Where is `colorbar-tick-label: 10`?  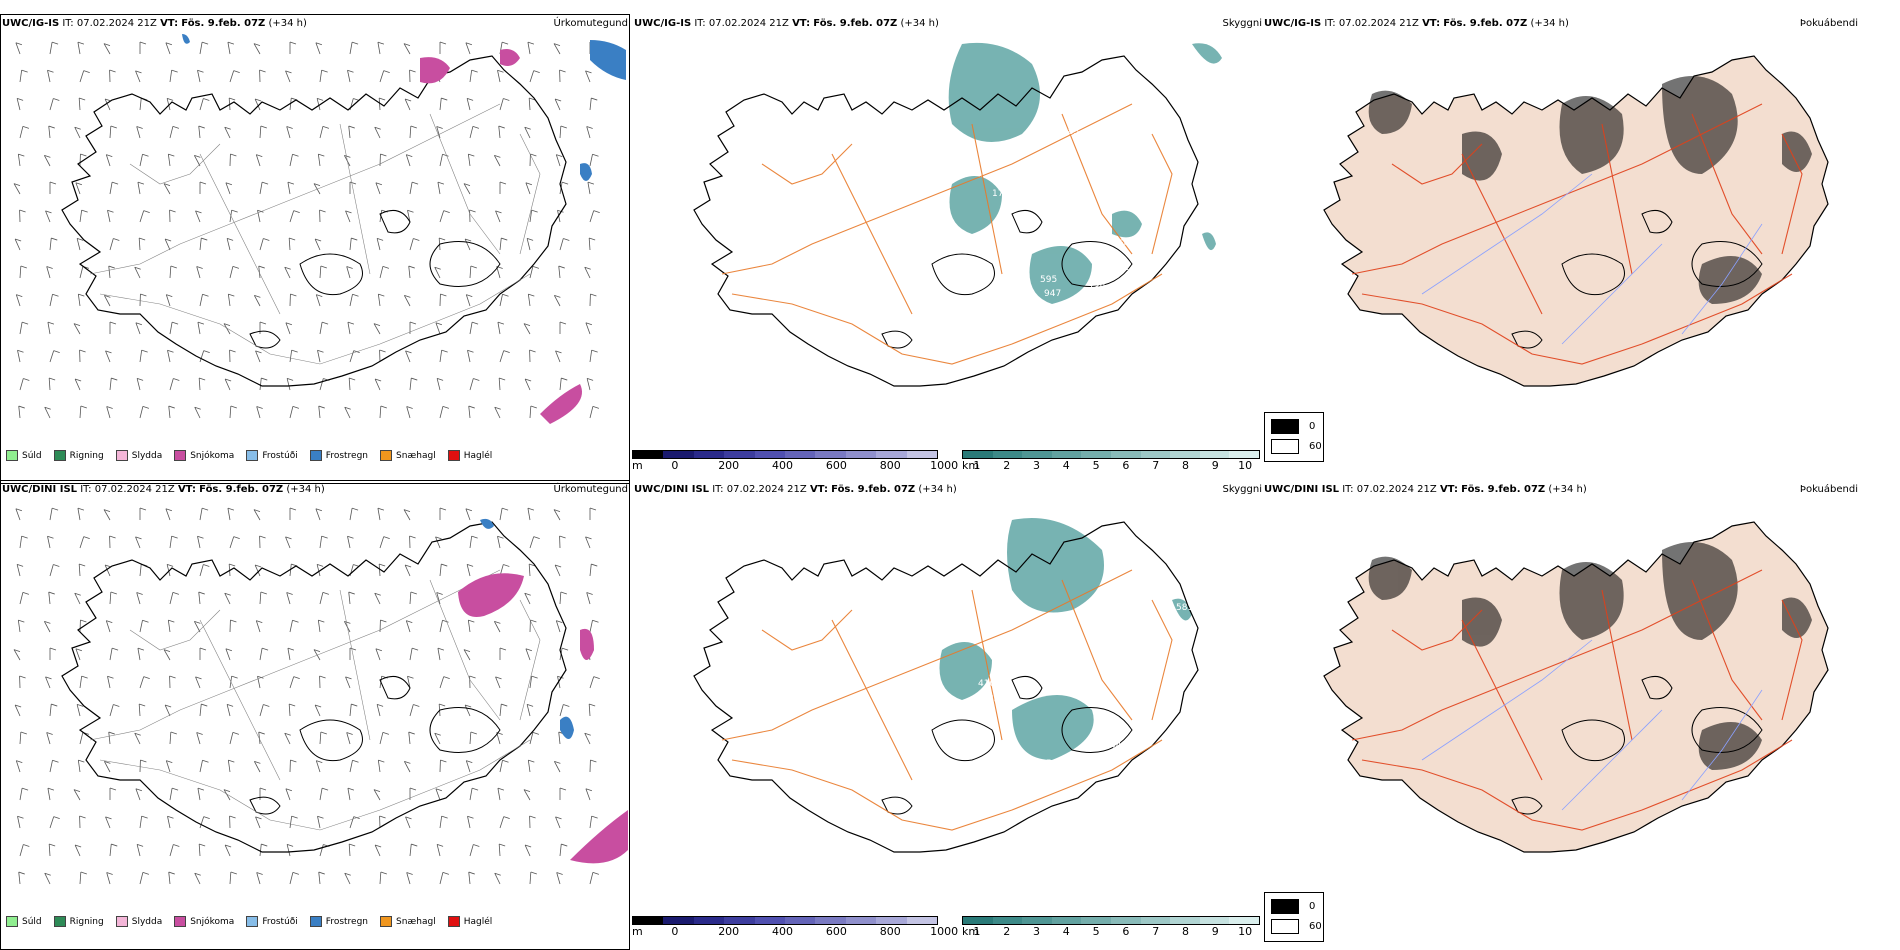
colorbar-tick-label: 10 is located at coordinates (1245, 931).